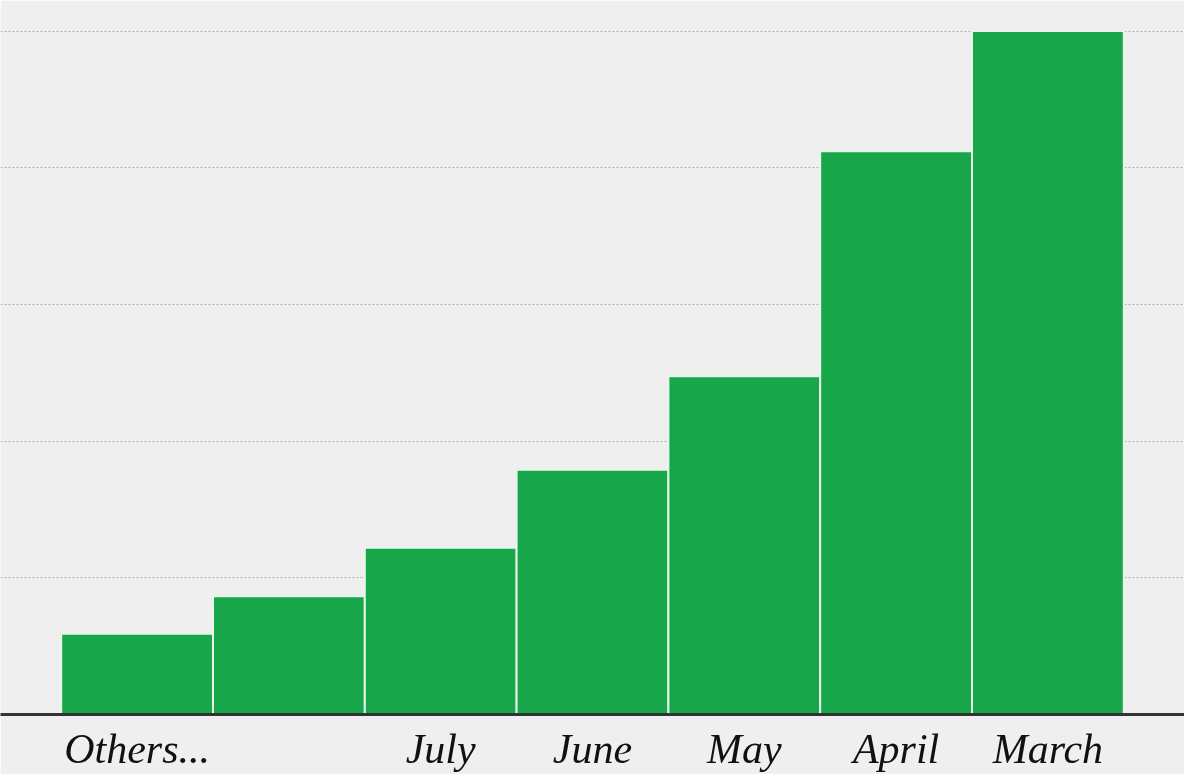 This screenshot has height=774, width=1184. I want to click on x-tick-label: April, so click(894, 748).